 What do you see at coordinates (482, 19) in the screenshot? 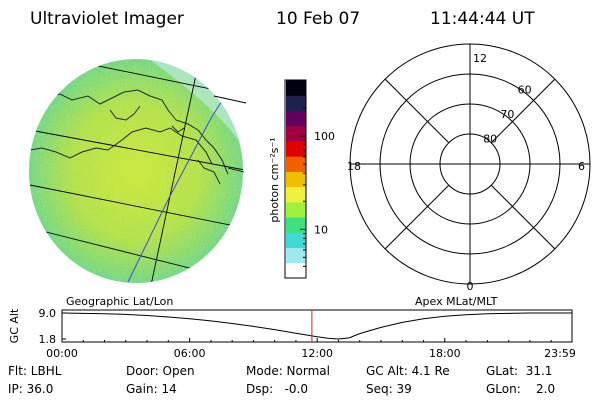
I see `time-label: 11:44:44 UT` at bounding box center [482, 19].